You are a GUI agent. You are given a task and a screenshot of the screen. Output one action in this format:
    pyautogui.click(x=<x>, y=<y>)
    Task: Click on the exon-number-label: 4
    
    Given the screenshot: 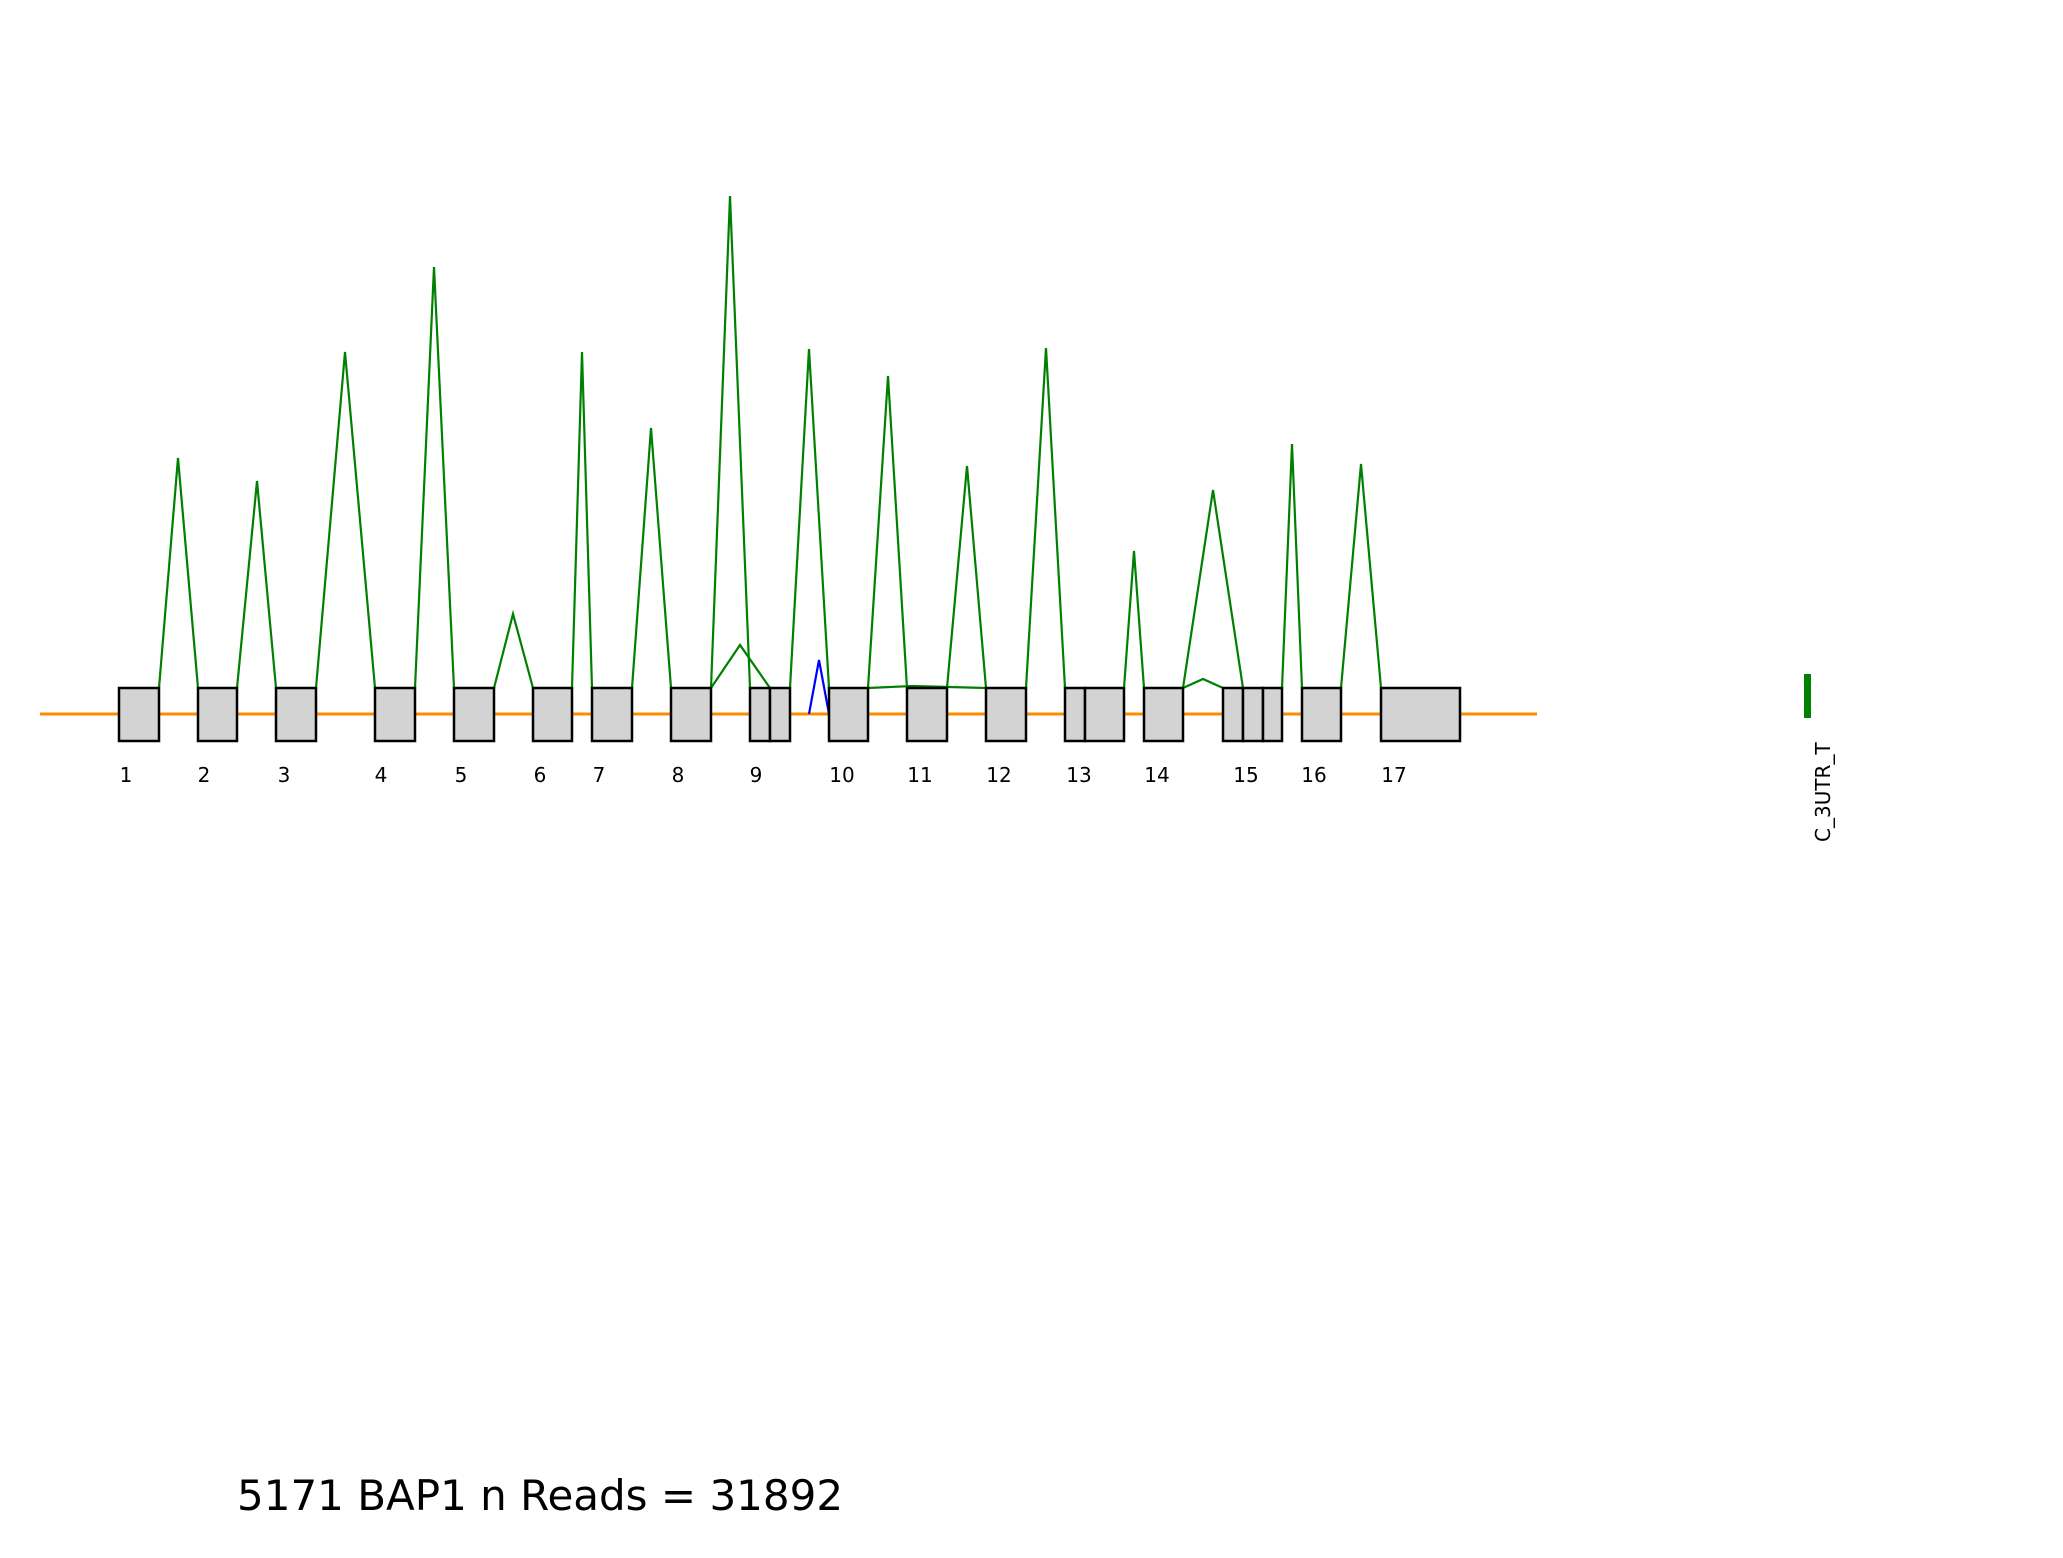 What is the action you would take?
    pyautogui.click(x=381, y=775)
    